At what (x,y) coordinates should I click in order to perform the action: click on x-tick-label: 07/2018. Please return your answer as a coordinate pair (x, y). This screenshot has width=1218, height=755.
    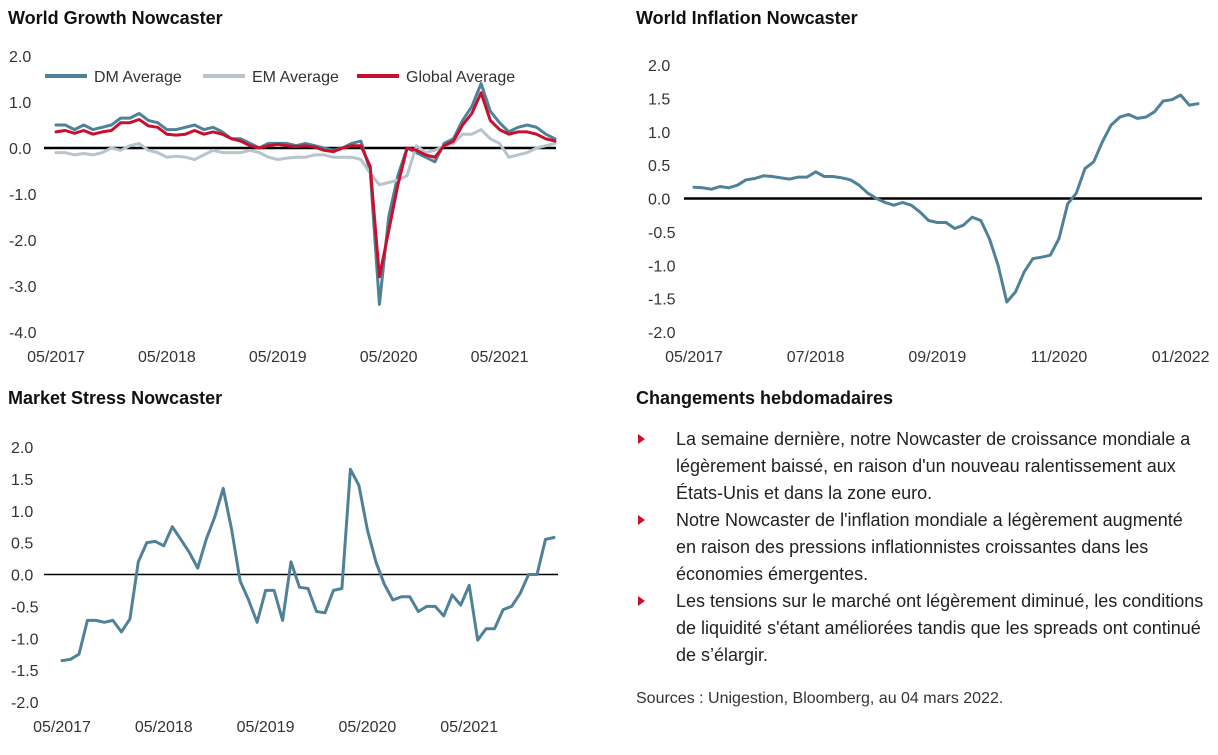
    Looking at the image, I should click on (816, 357).